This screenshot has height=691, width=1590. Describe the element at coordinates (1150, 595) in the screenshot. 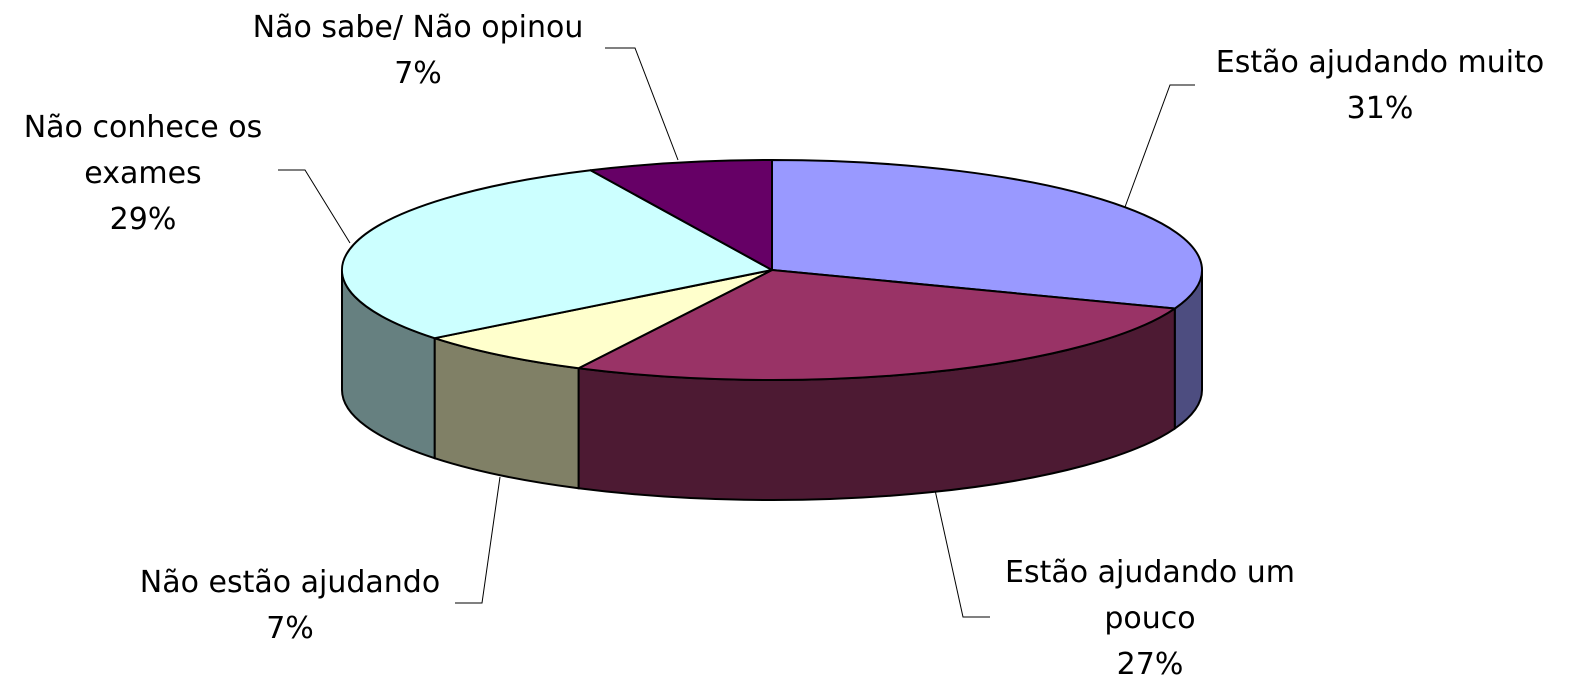

I see `category-label: Estão ajudando um pouco` at that location.